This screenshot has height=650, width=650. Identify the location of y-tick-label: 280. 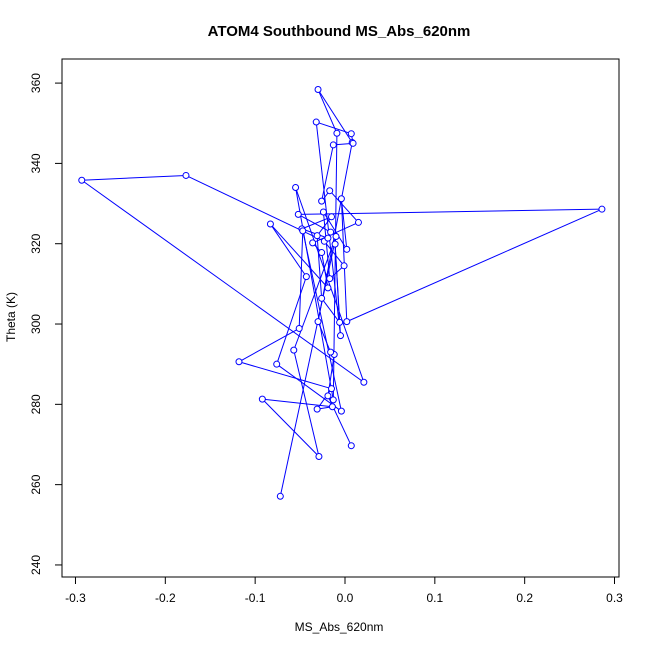
(36, 404).